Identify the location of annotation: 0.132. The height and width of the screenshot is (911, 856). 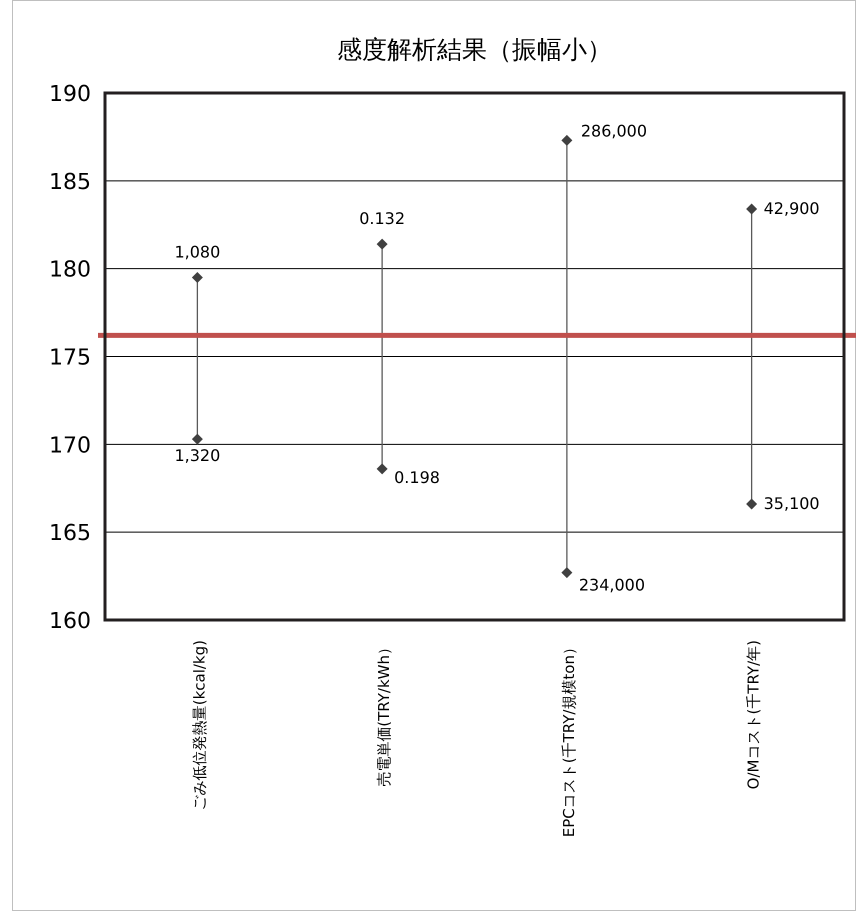
(382, 218).